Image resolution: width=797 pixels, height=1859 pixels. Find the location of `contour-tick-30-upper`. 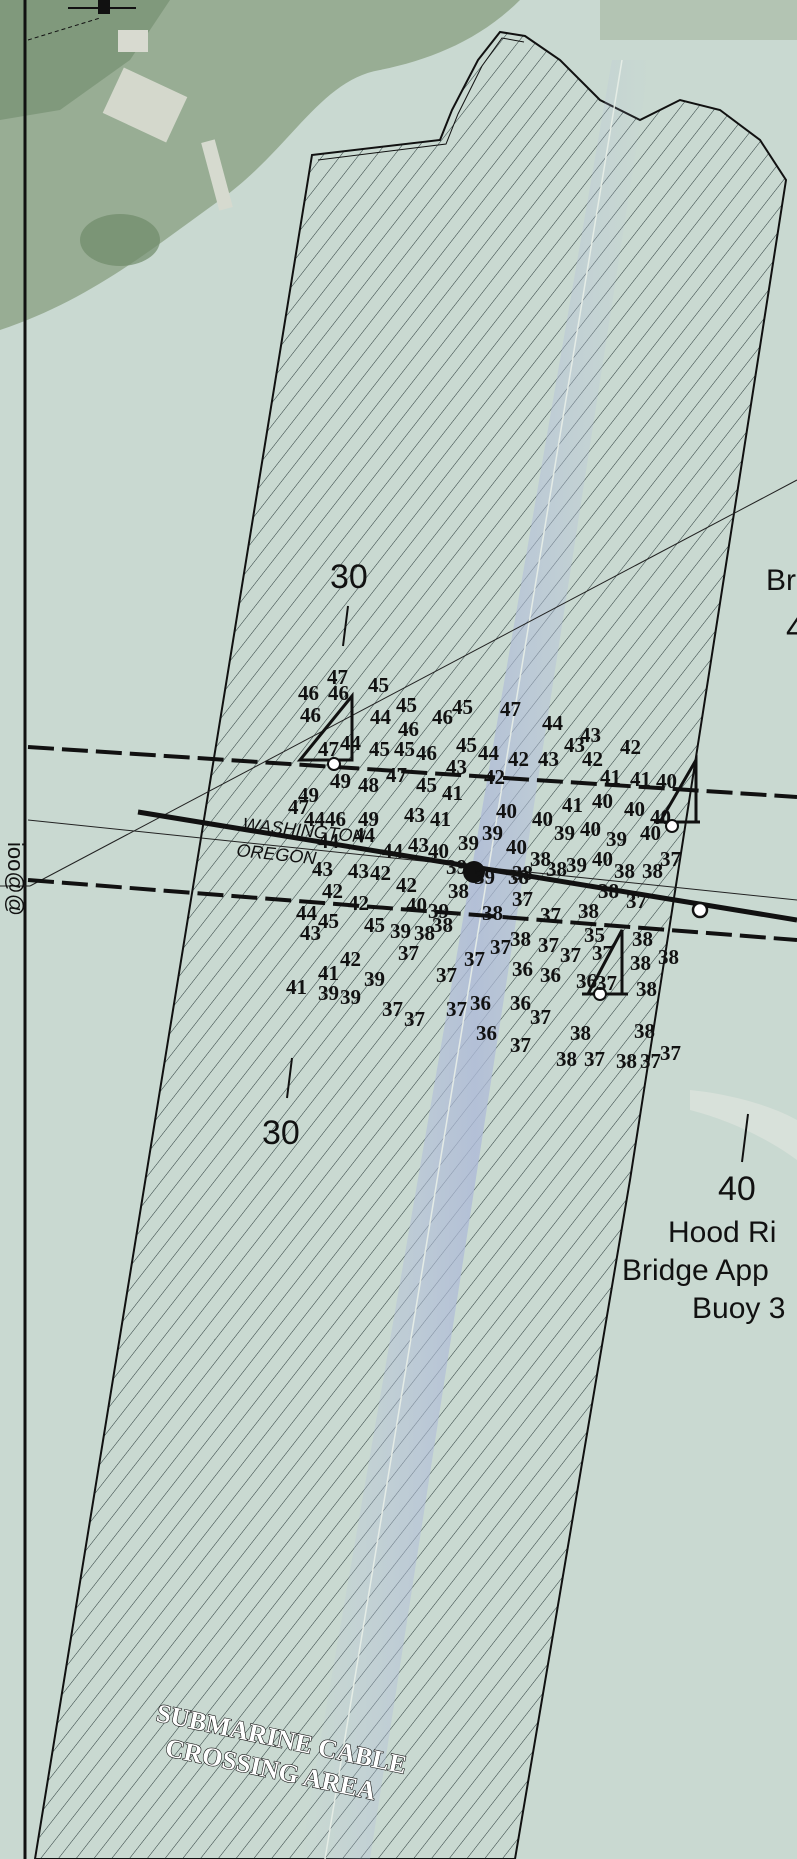

contour-tick-30-upper is located at coordinates (345, 626).